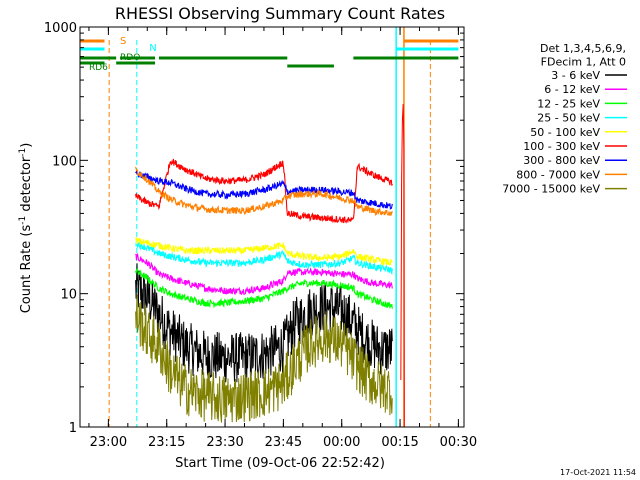  I want to click on y-tick-label: 100, so click(64, 161).